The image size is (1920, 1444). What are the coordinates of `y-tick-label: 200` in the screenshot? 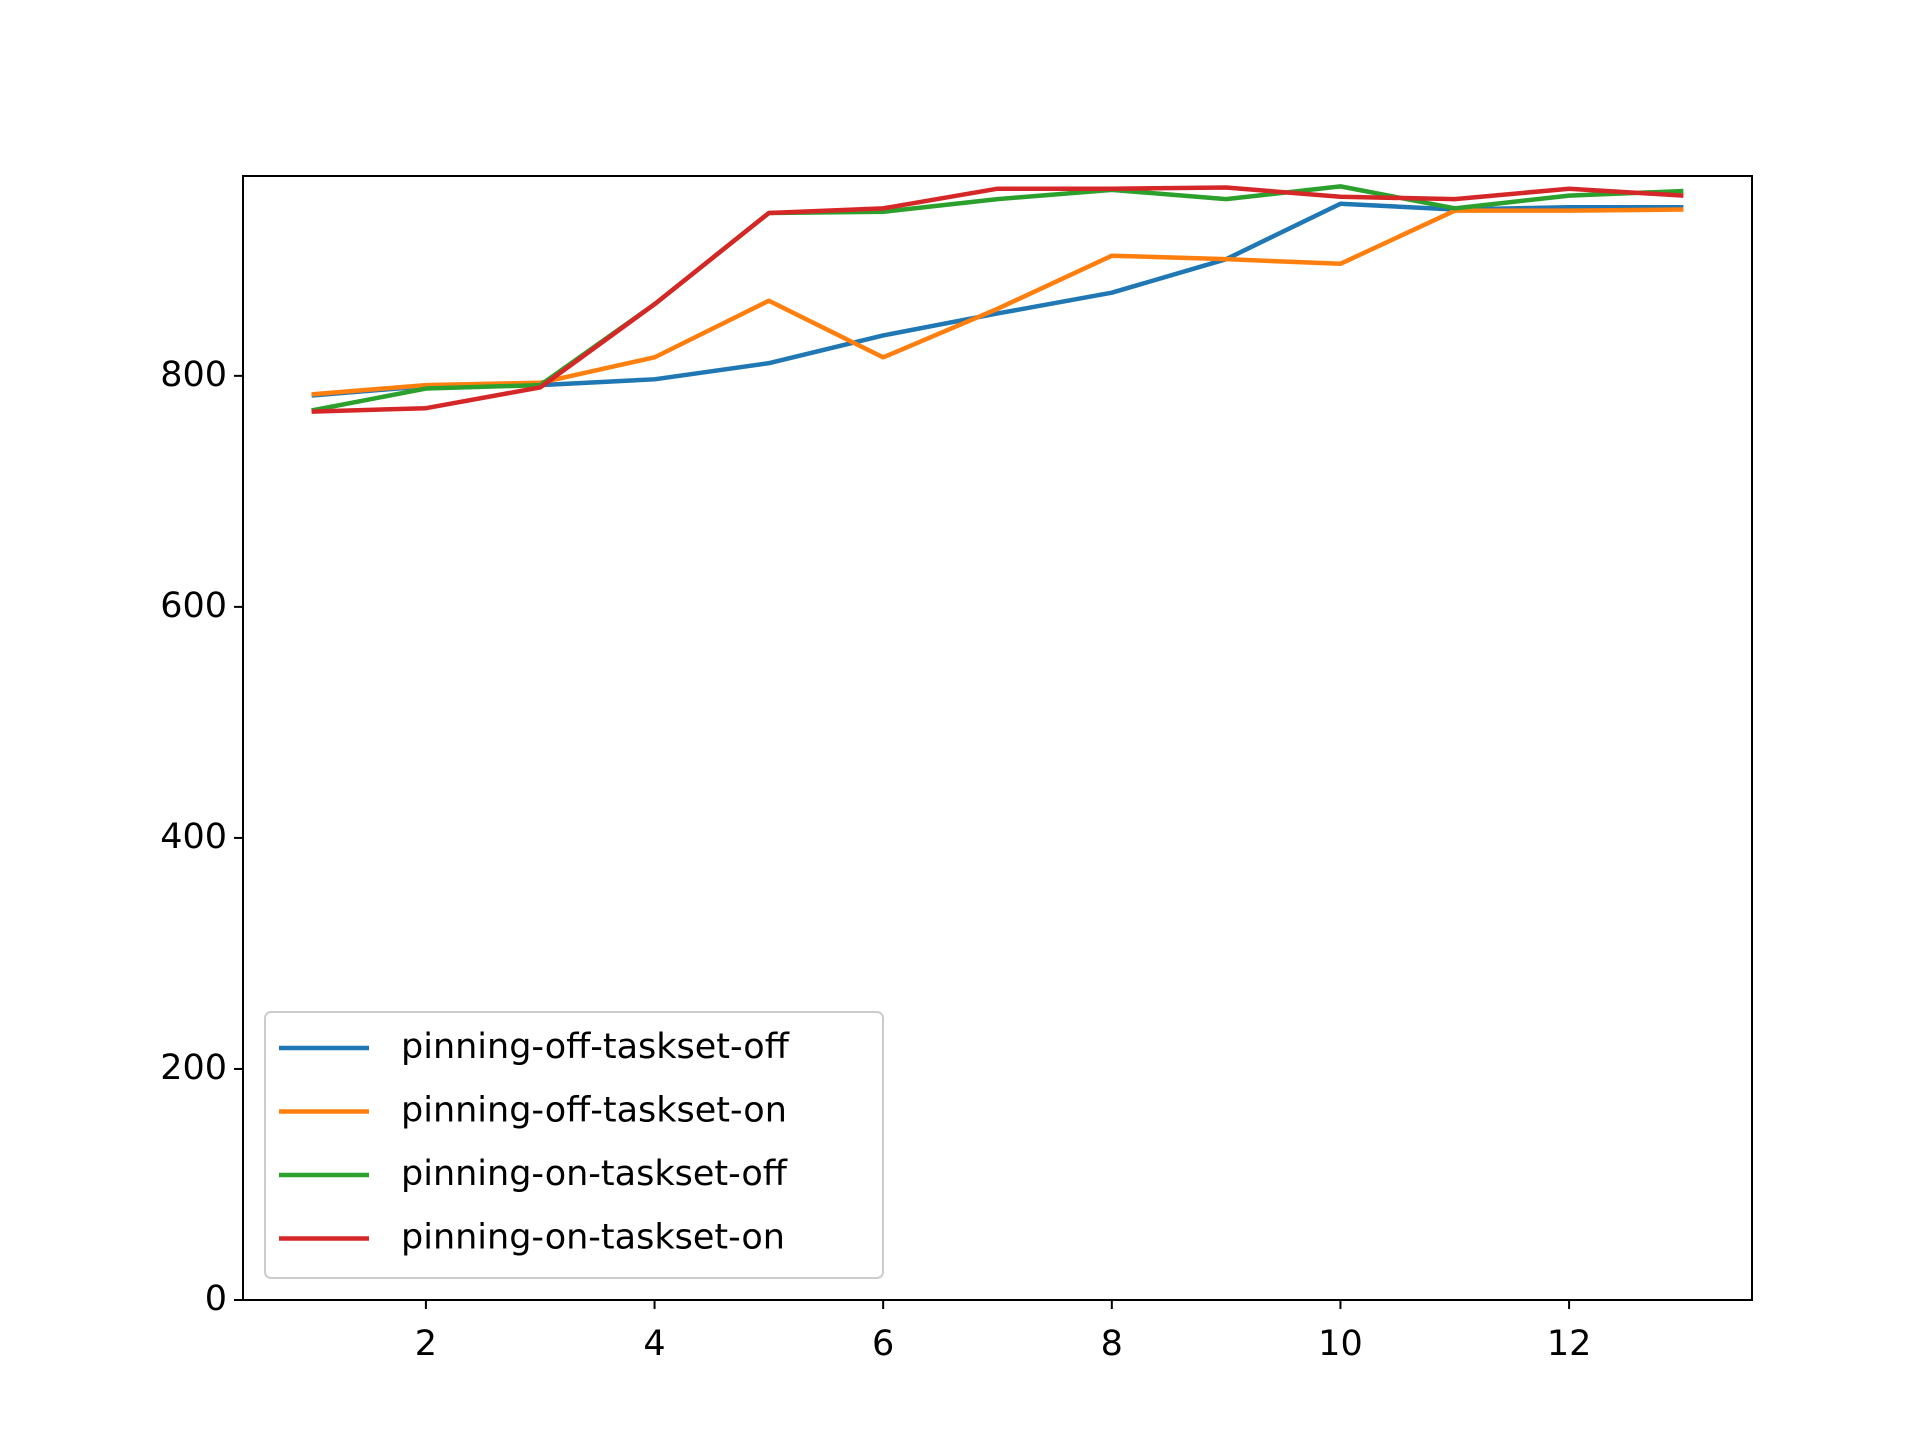 It's located at (193, 1068).